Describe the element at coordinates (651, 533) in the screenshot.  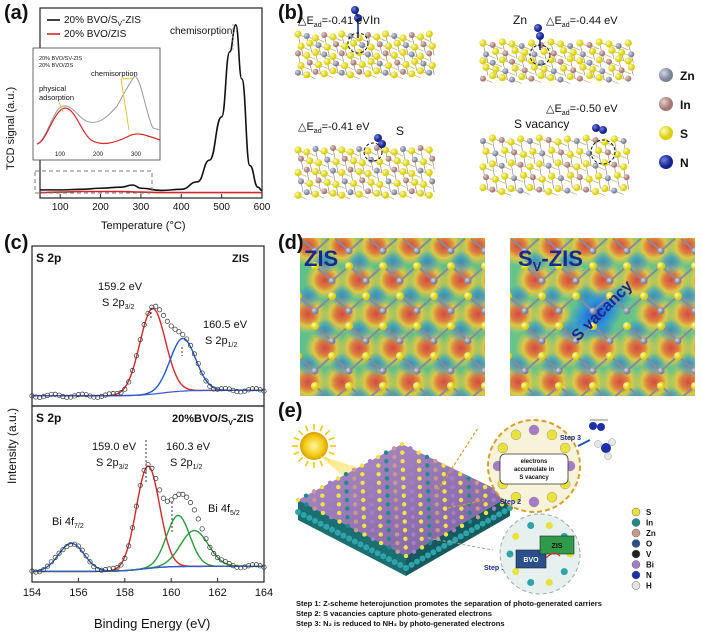
I see `legend-label: Zn` at that location.